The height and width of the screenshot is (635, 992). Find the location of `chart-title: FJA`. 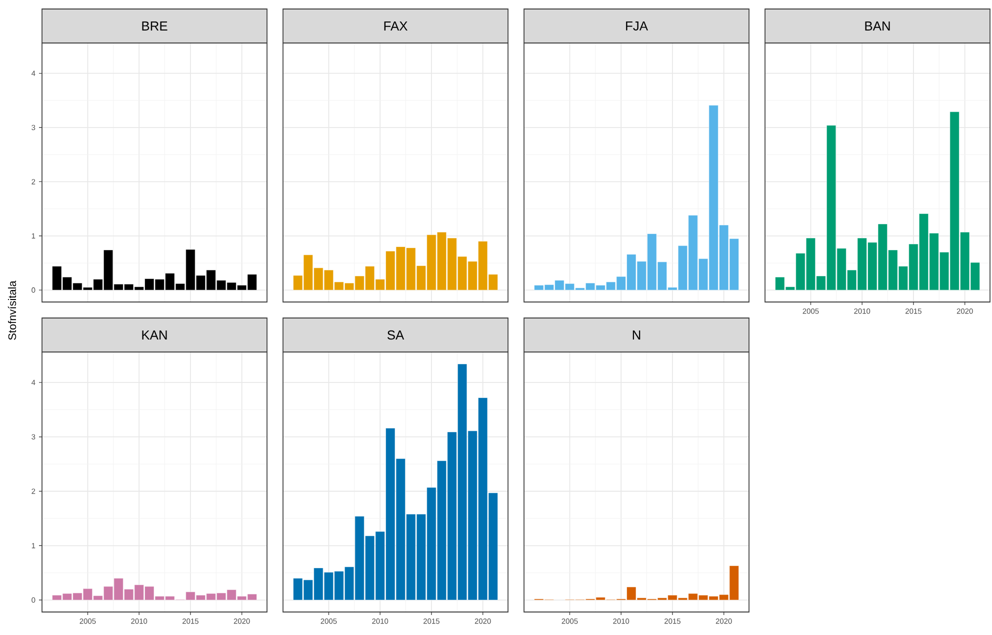

chart-title: FJA is located at coordinates (637, 26).